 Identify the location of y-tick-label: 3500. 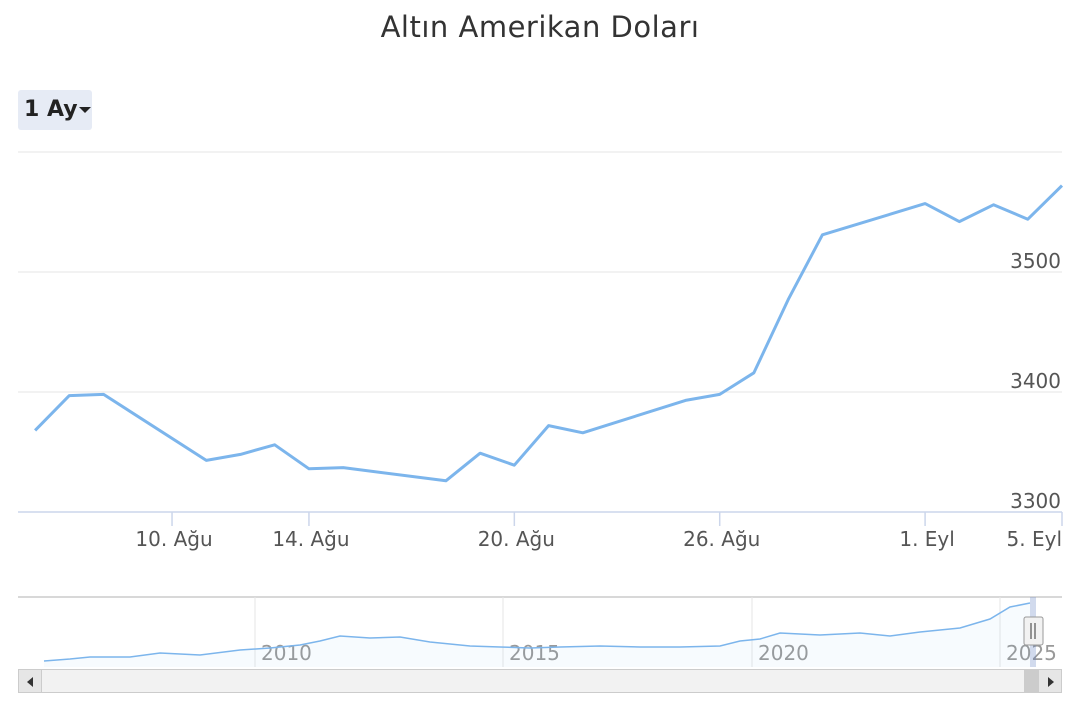
(1035, 261).